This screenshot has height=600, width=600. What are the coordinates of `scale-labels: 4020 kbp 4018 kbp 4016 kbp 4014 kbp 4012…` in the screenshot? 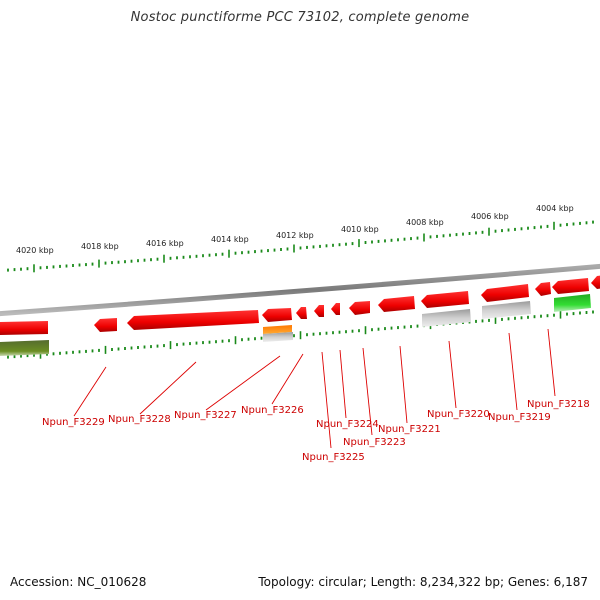 It's located at (295, 229).